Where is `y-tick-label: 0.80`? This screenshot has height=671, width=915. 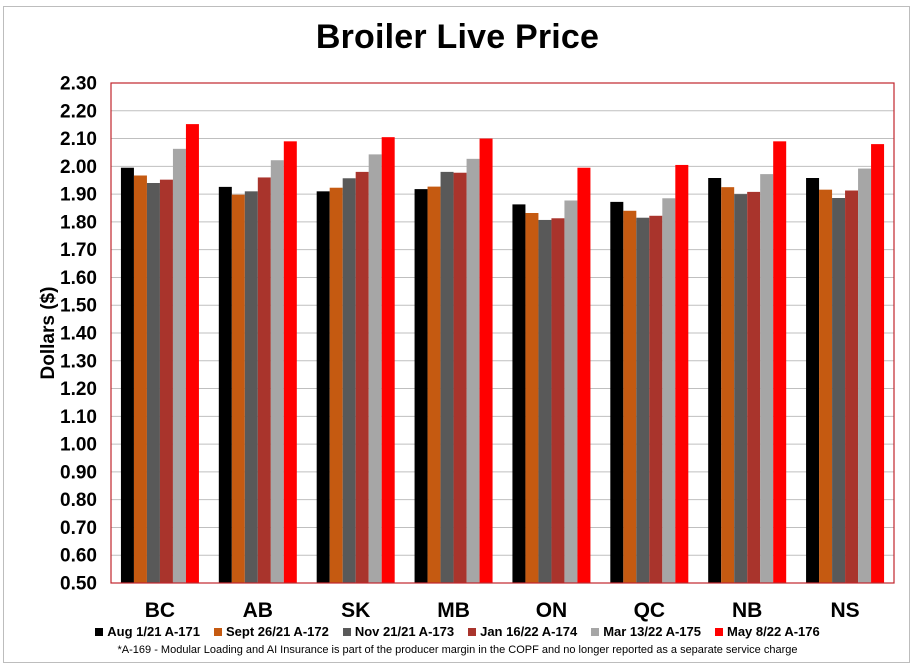 y-tick-label: 0.80 is located at coordinates (78, 500).